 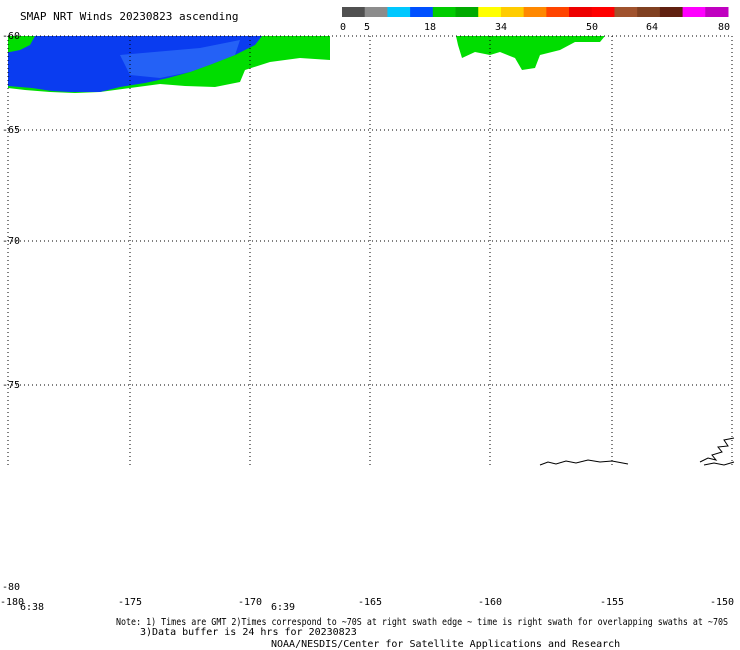 I want to click on lat-label-70: -70, so click(x=11, y=241).